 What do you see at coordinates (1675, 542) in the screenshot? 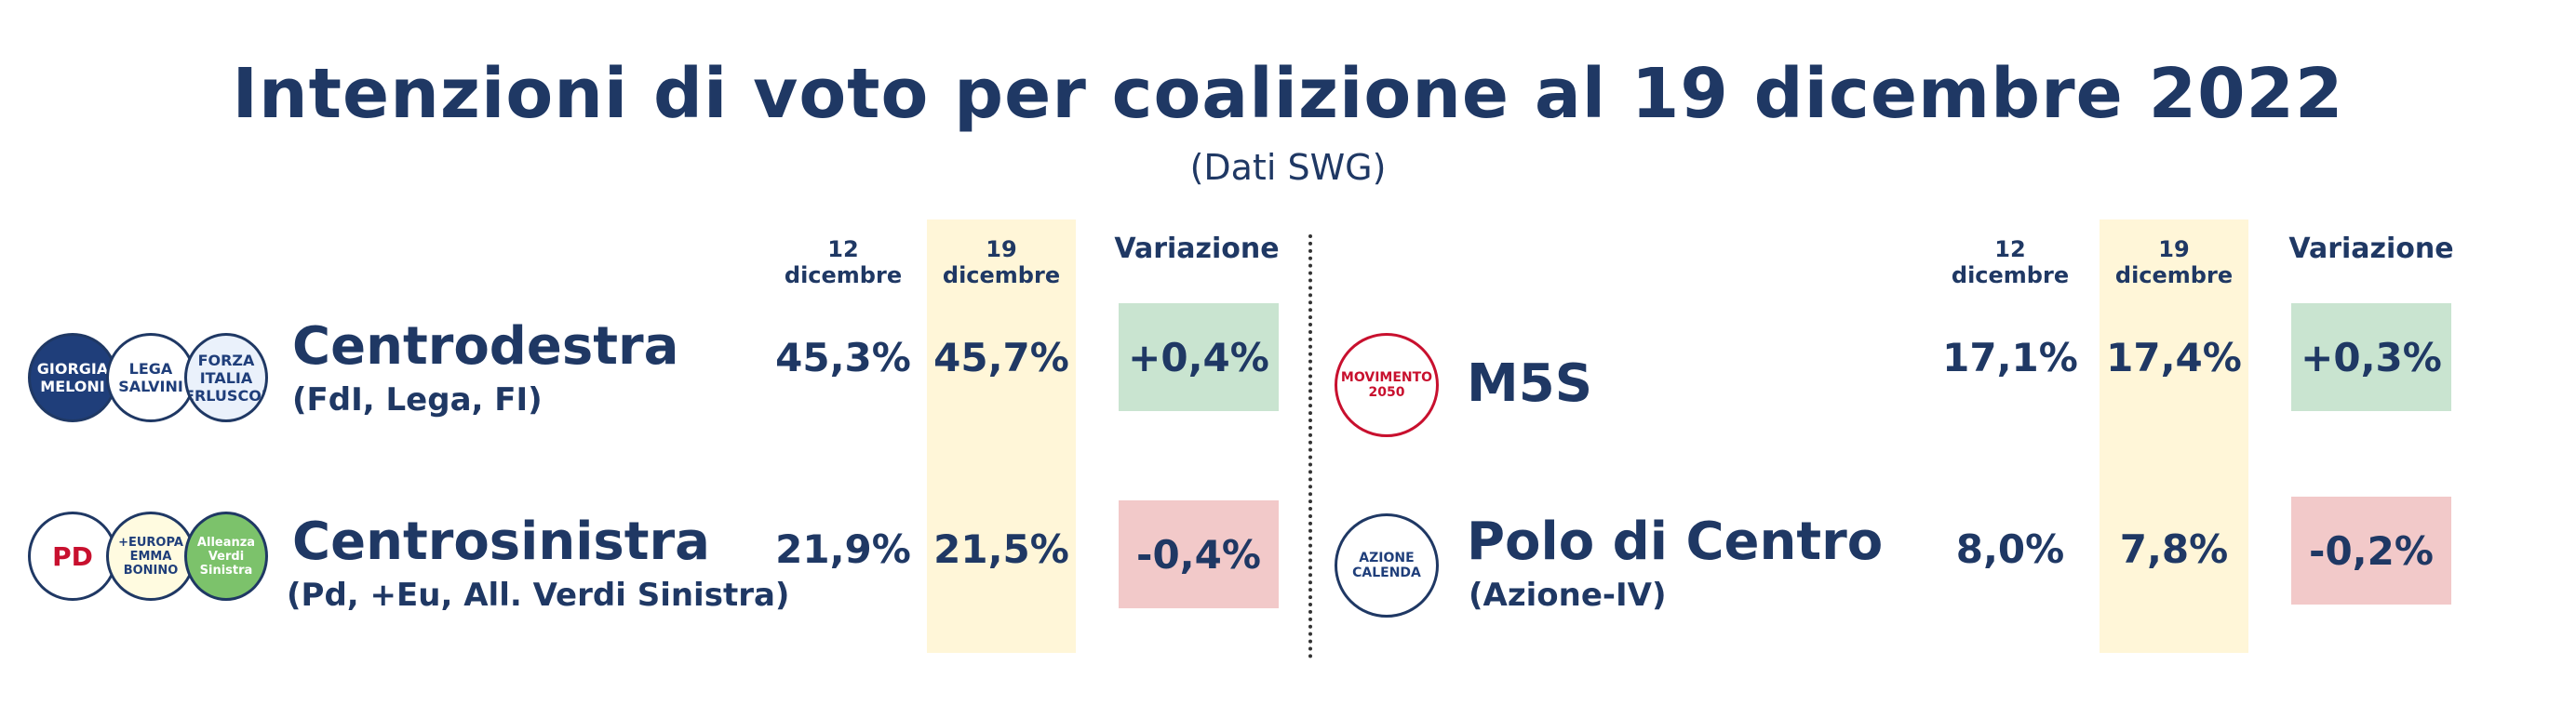
I see `row-name-polo-di-centro: Polo di Centro` at bounding box center [1675, 542].